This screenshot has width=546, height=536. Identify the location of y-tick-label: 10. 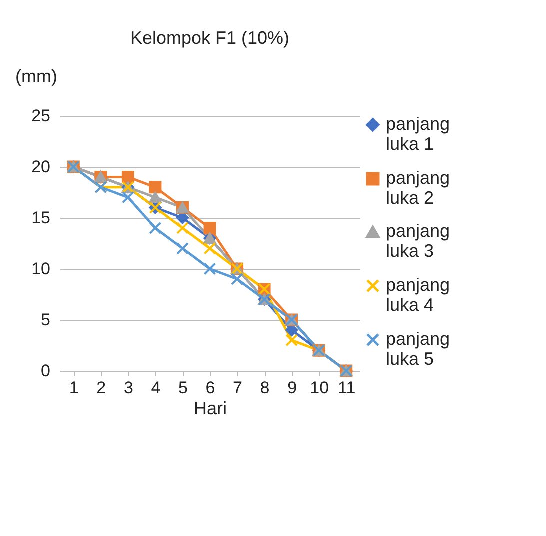
(41, 269).